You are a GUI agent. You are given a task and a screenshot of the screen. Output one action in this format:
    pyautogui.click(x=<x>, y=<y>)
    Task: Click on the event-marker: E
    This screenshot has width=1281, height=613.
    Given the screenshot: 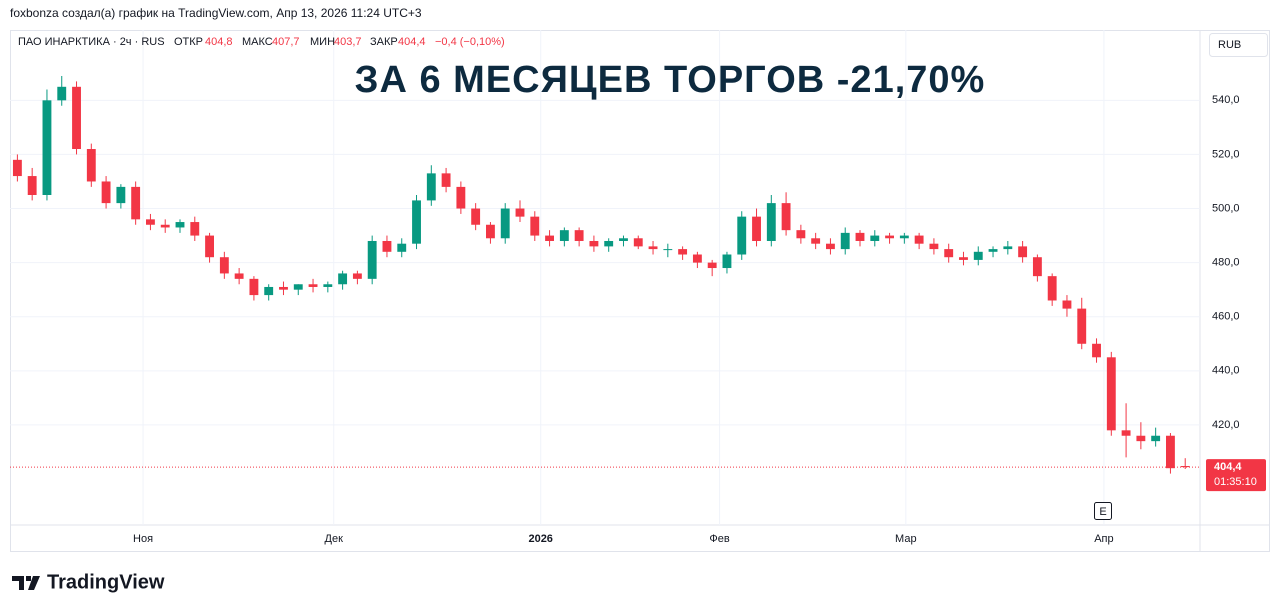 What is the action you would take?
    pyautogui.click(x=1102, y=512)
    